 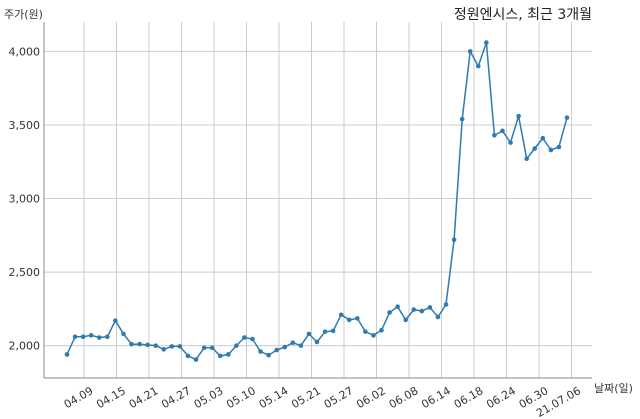 I want to click on y-tick-label: 4,000, so click(x=25, y=51).